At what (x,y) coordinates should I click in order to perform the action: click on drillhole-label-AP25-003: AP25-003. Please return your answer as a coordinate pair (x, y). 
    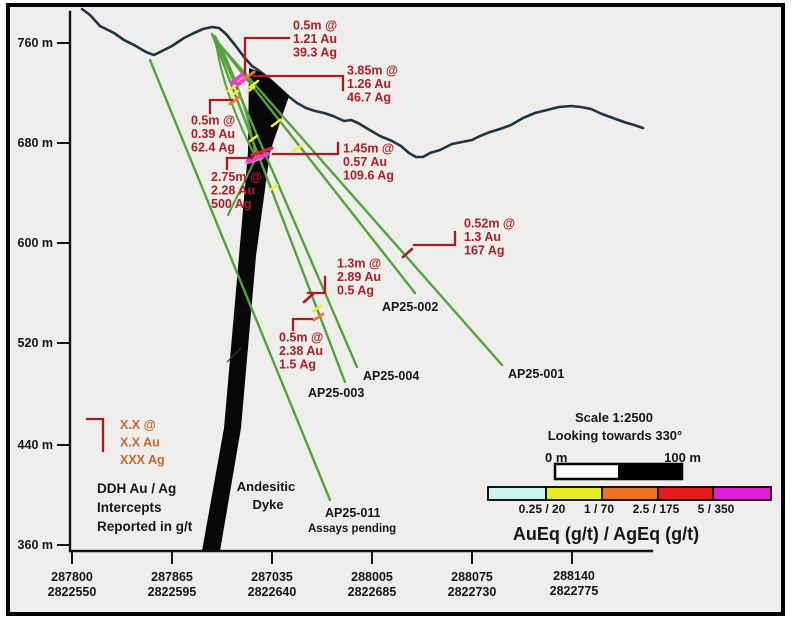
    Looking at the image, I should click on (336, 393).